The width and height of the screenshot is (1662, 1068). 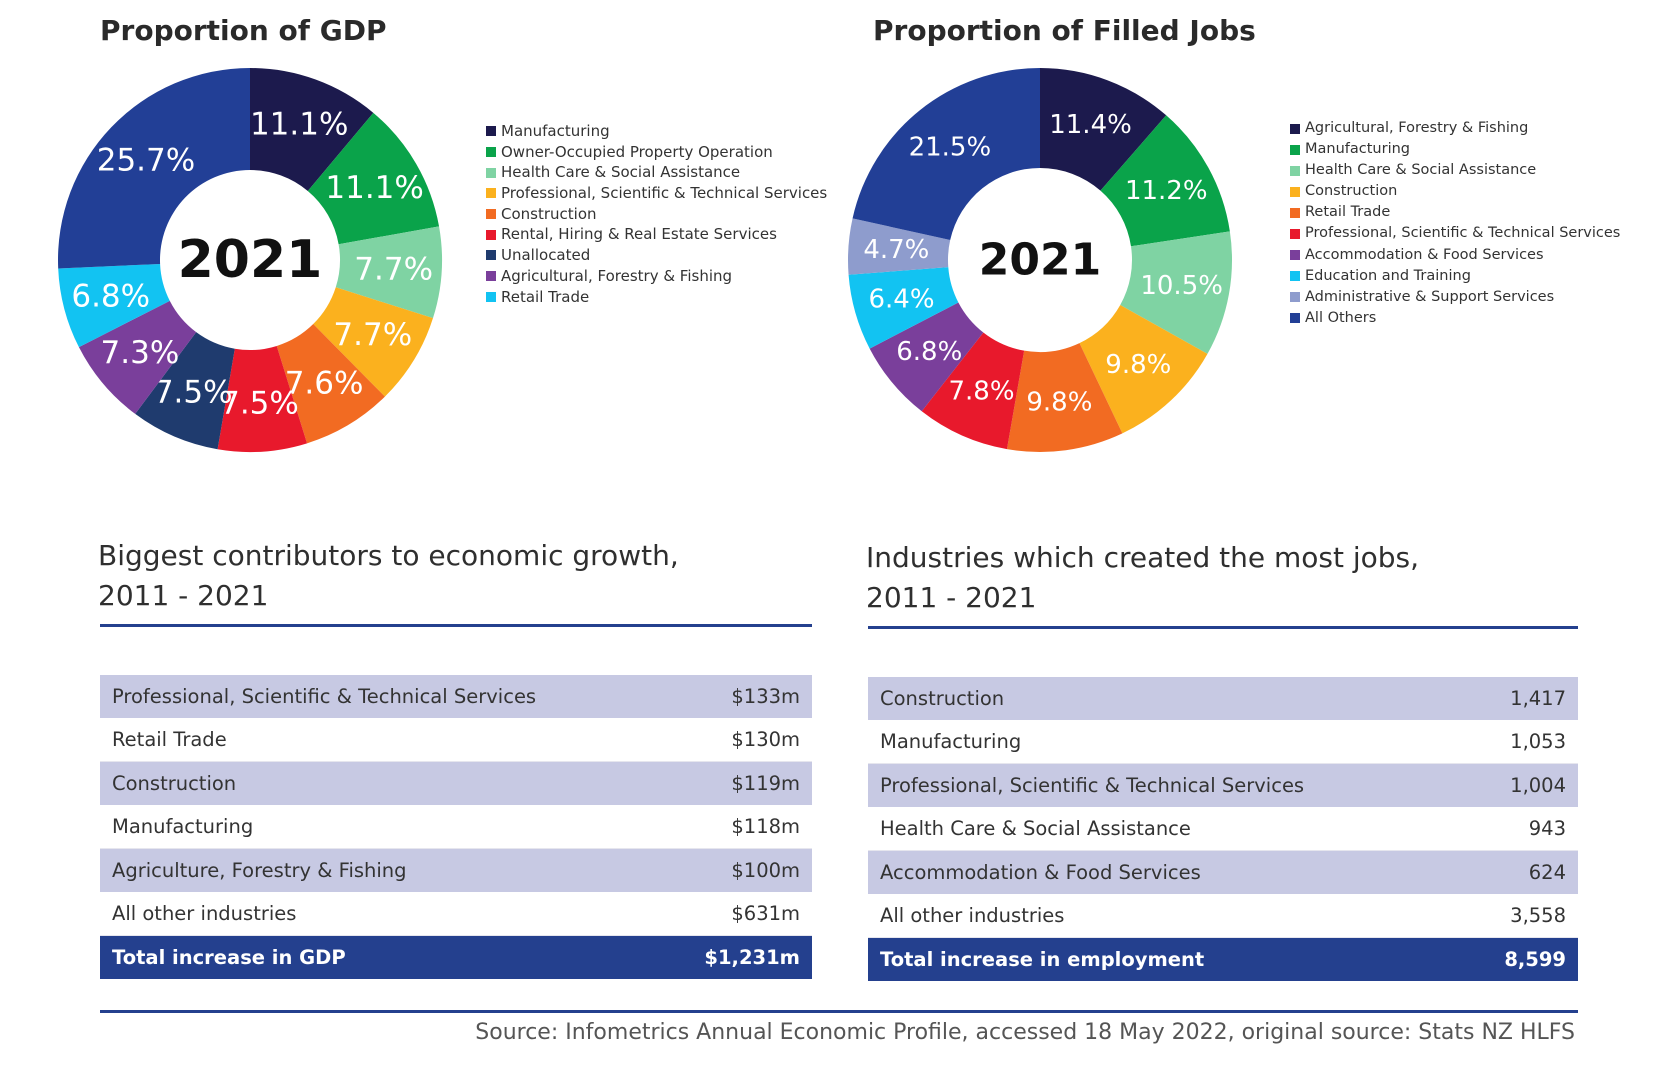 What do you see at coordinates (981, 392) in the screenshot?
I see `slice-data-label: 7.8%` at bounding box center [981, 392].